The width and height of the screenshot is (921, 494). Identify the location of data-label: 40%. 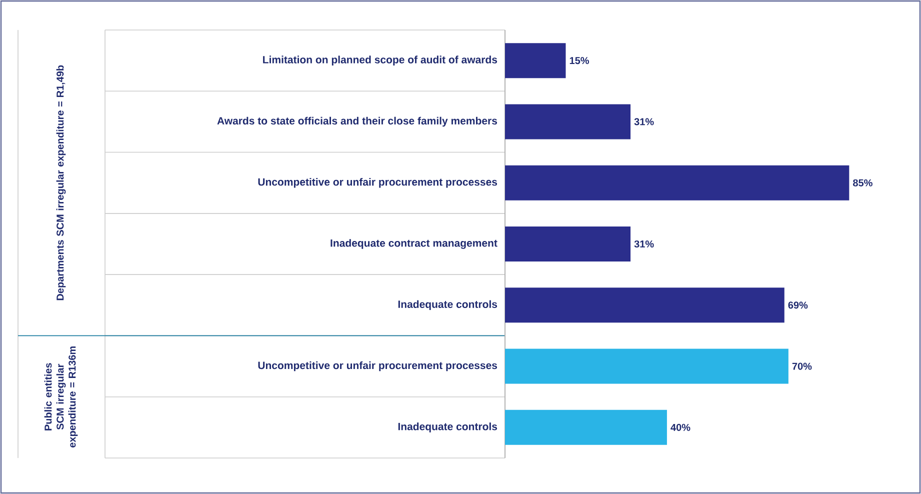
(680, 427).